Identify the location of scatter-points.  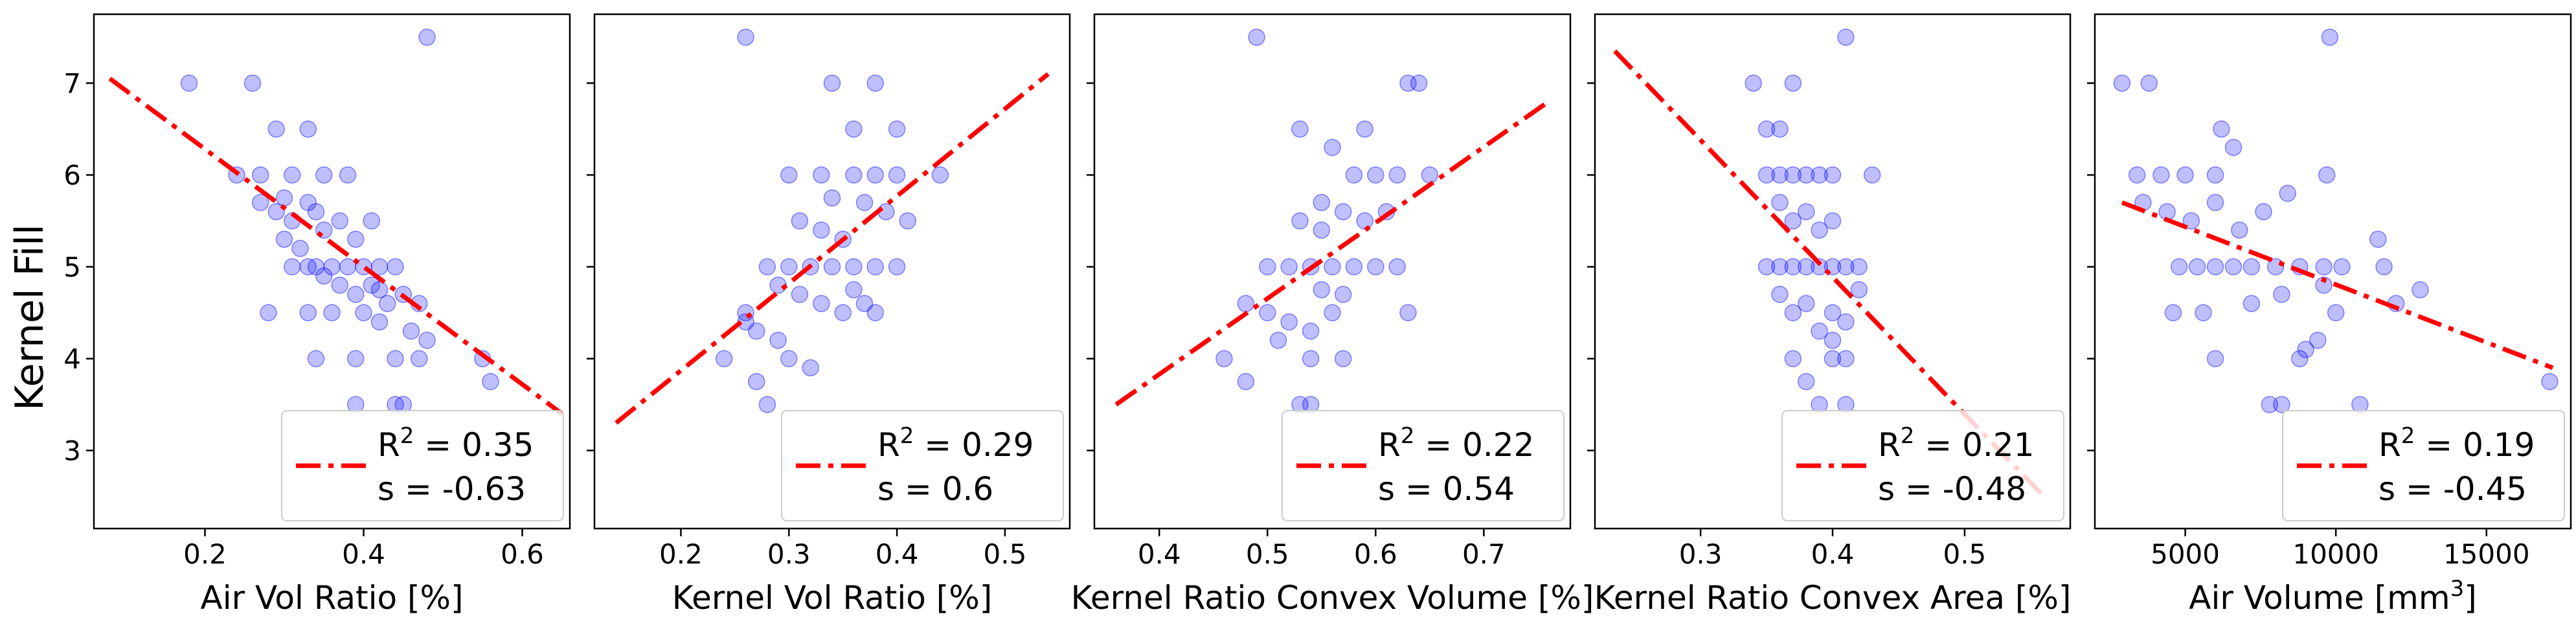
(2336, 220).